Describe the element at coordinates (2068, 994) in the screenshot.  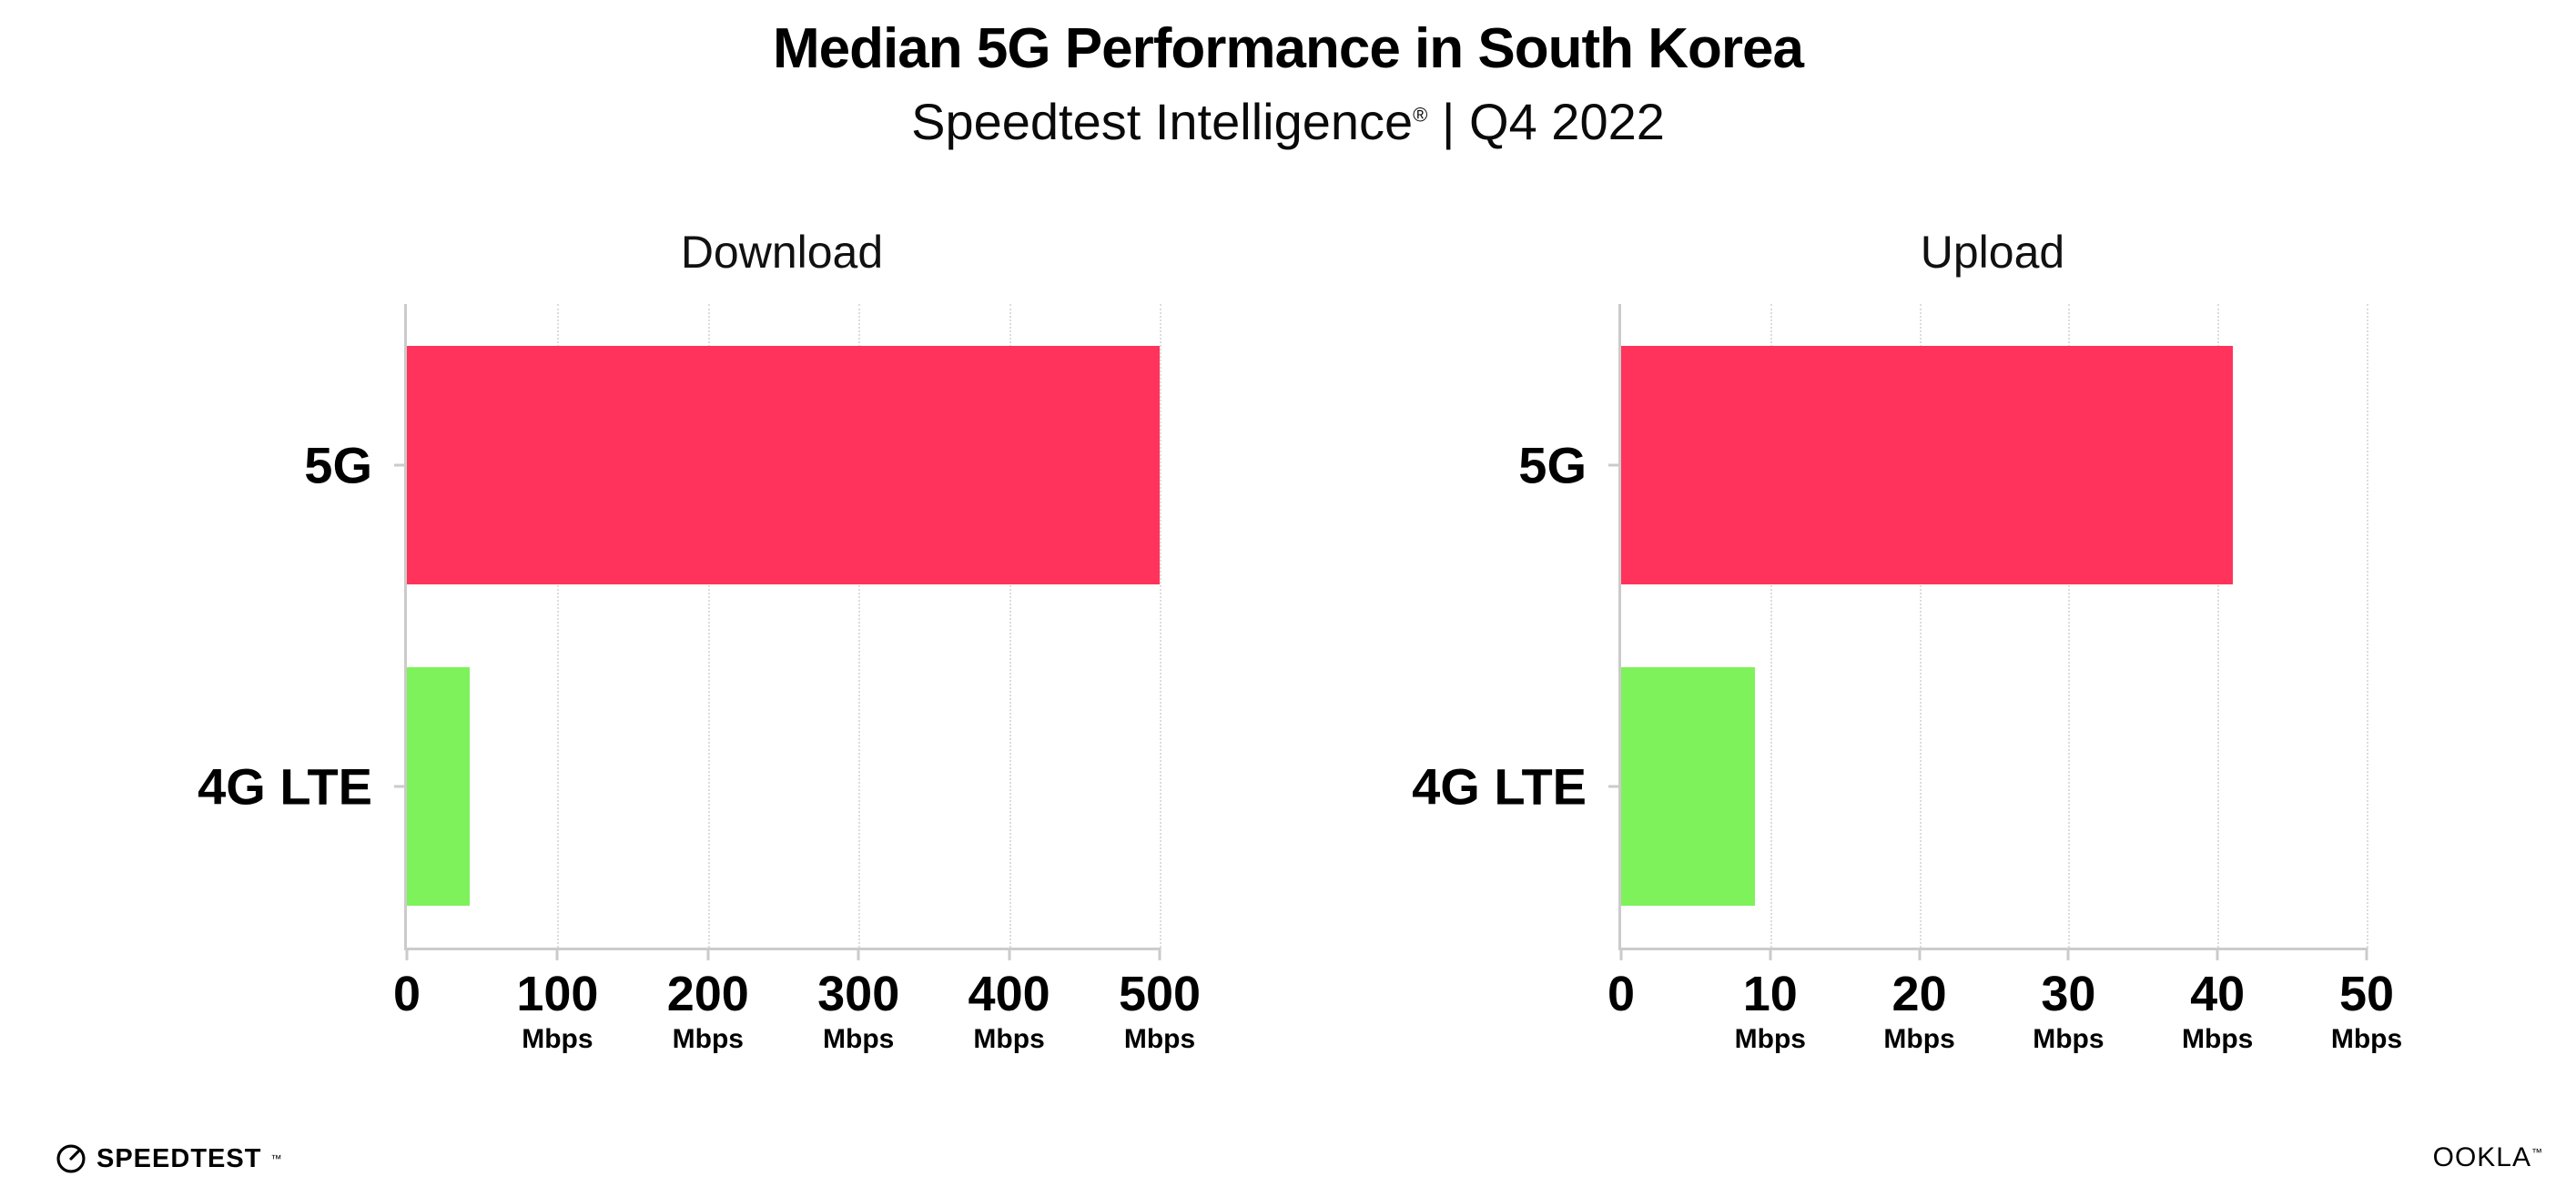
I see `x-tick-value: 30` at that location.